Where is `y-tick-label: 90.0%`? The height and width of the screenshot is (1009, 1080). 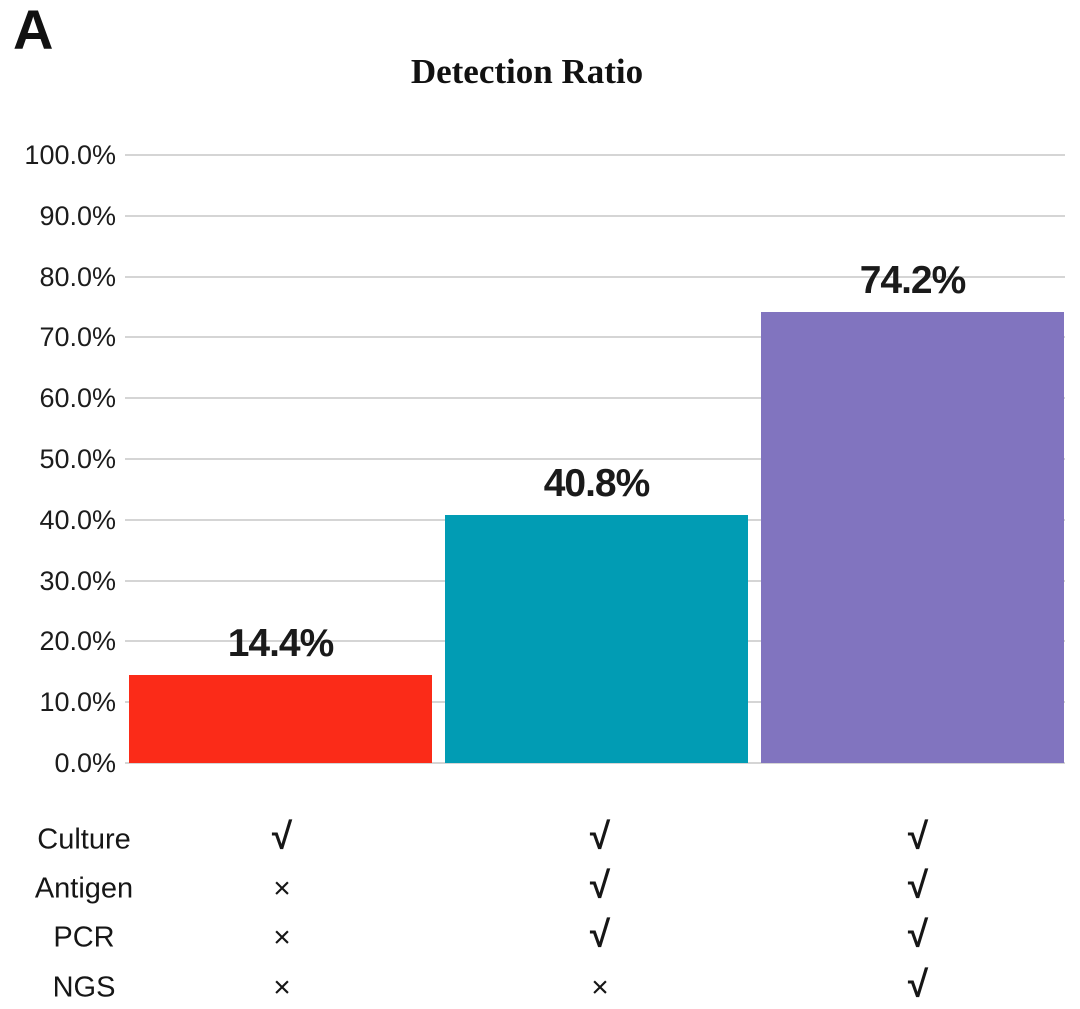
y-tick-label: 90.0% is located at coordinates (77, 215).